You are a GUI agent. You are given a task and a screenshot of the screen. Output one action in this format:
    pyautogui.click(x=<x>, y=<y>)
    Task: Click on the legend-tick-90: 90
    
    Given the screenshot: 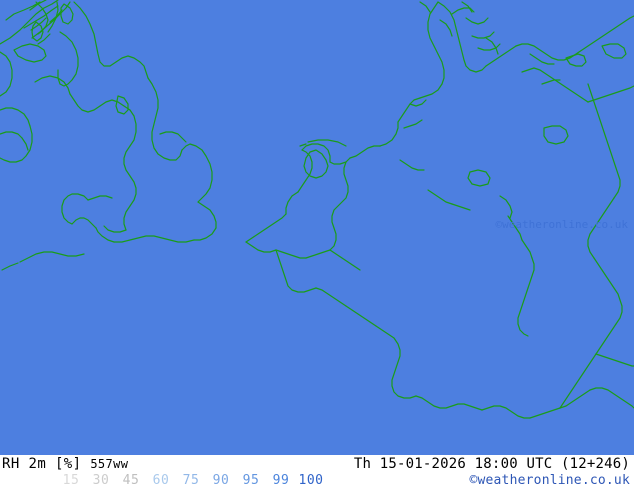 What is the action you would take?
    pyautogui.click(x=221, y=480)
    